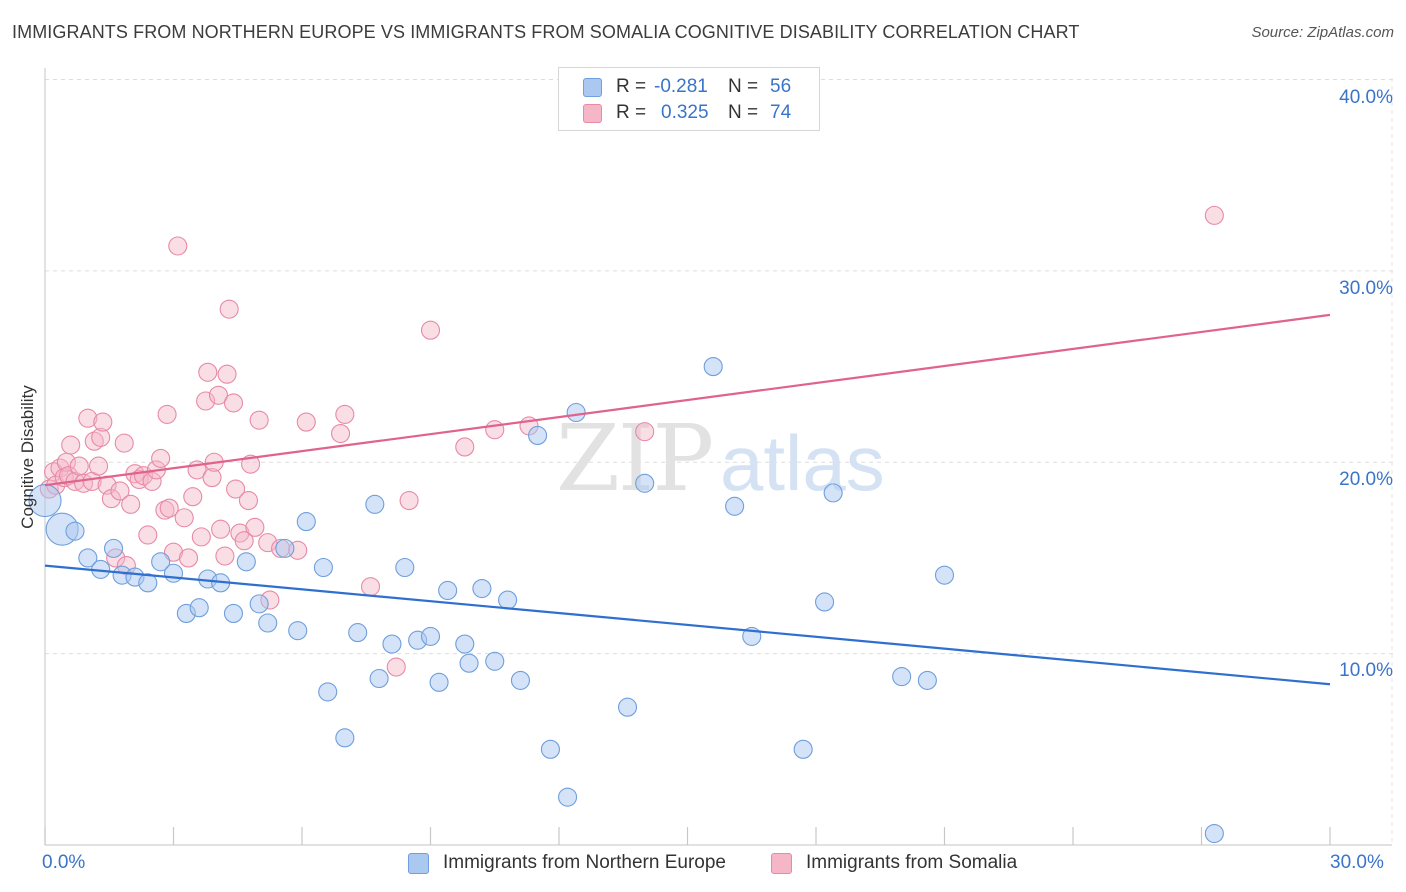  I want to click on svg-text: atlas, so click(802, 463).